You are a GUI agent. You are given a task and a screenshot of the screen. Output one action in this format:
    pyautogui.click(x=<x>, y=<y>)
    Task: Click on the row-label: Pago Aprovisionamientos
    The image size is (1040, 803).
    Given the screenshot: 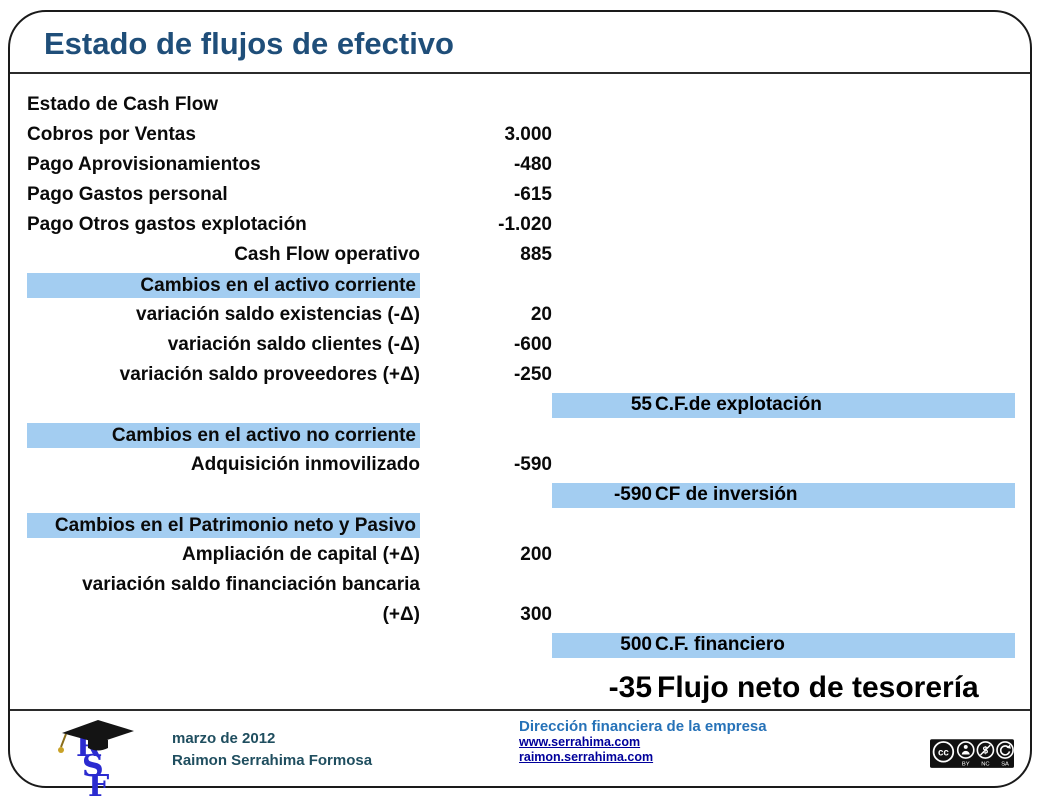 What is the action you would take?
    pyautogui.click(x=144, y=164)
    